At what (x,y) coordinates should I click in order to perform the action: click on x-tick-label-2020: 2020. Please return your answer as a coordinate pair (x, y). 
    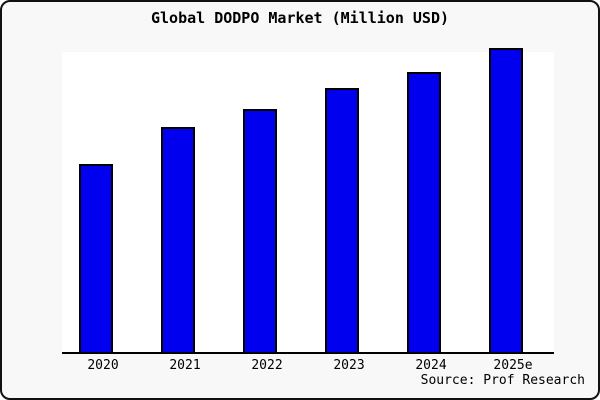
    Looking at the image, I should click on (103, 365).